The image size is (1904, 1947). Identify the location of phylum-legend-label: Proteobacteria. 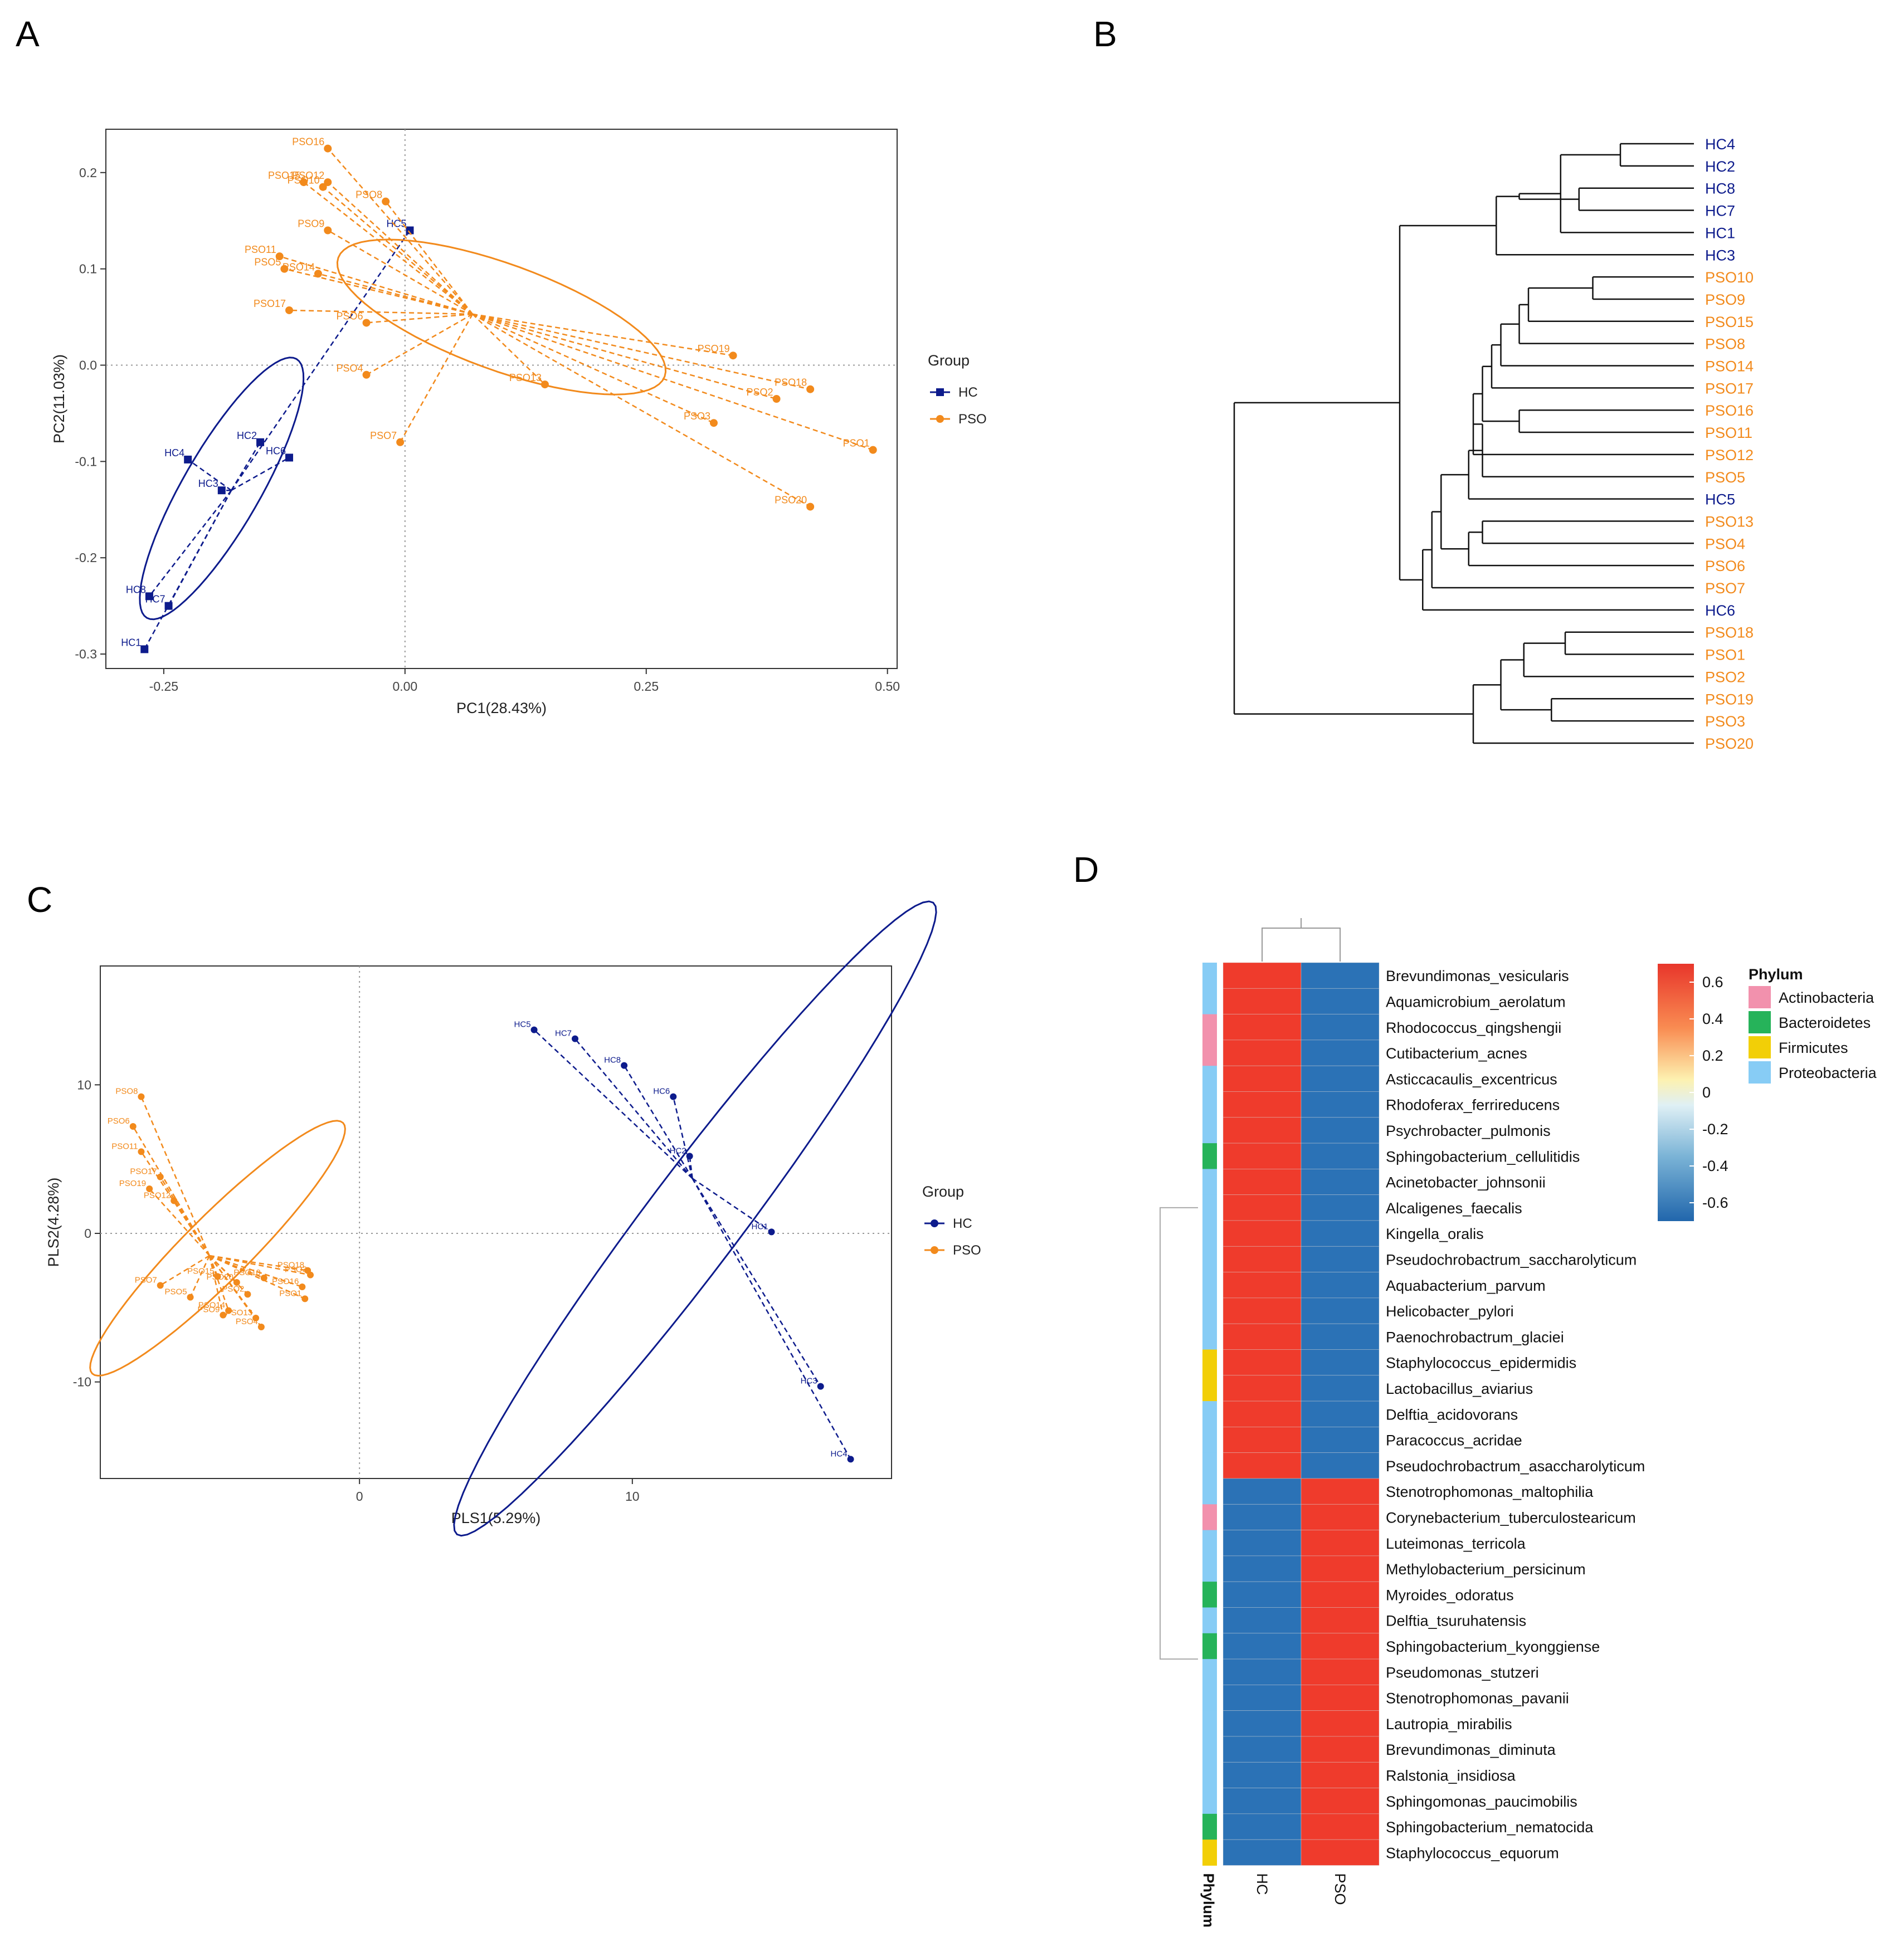
(1828, 1073).